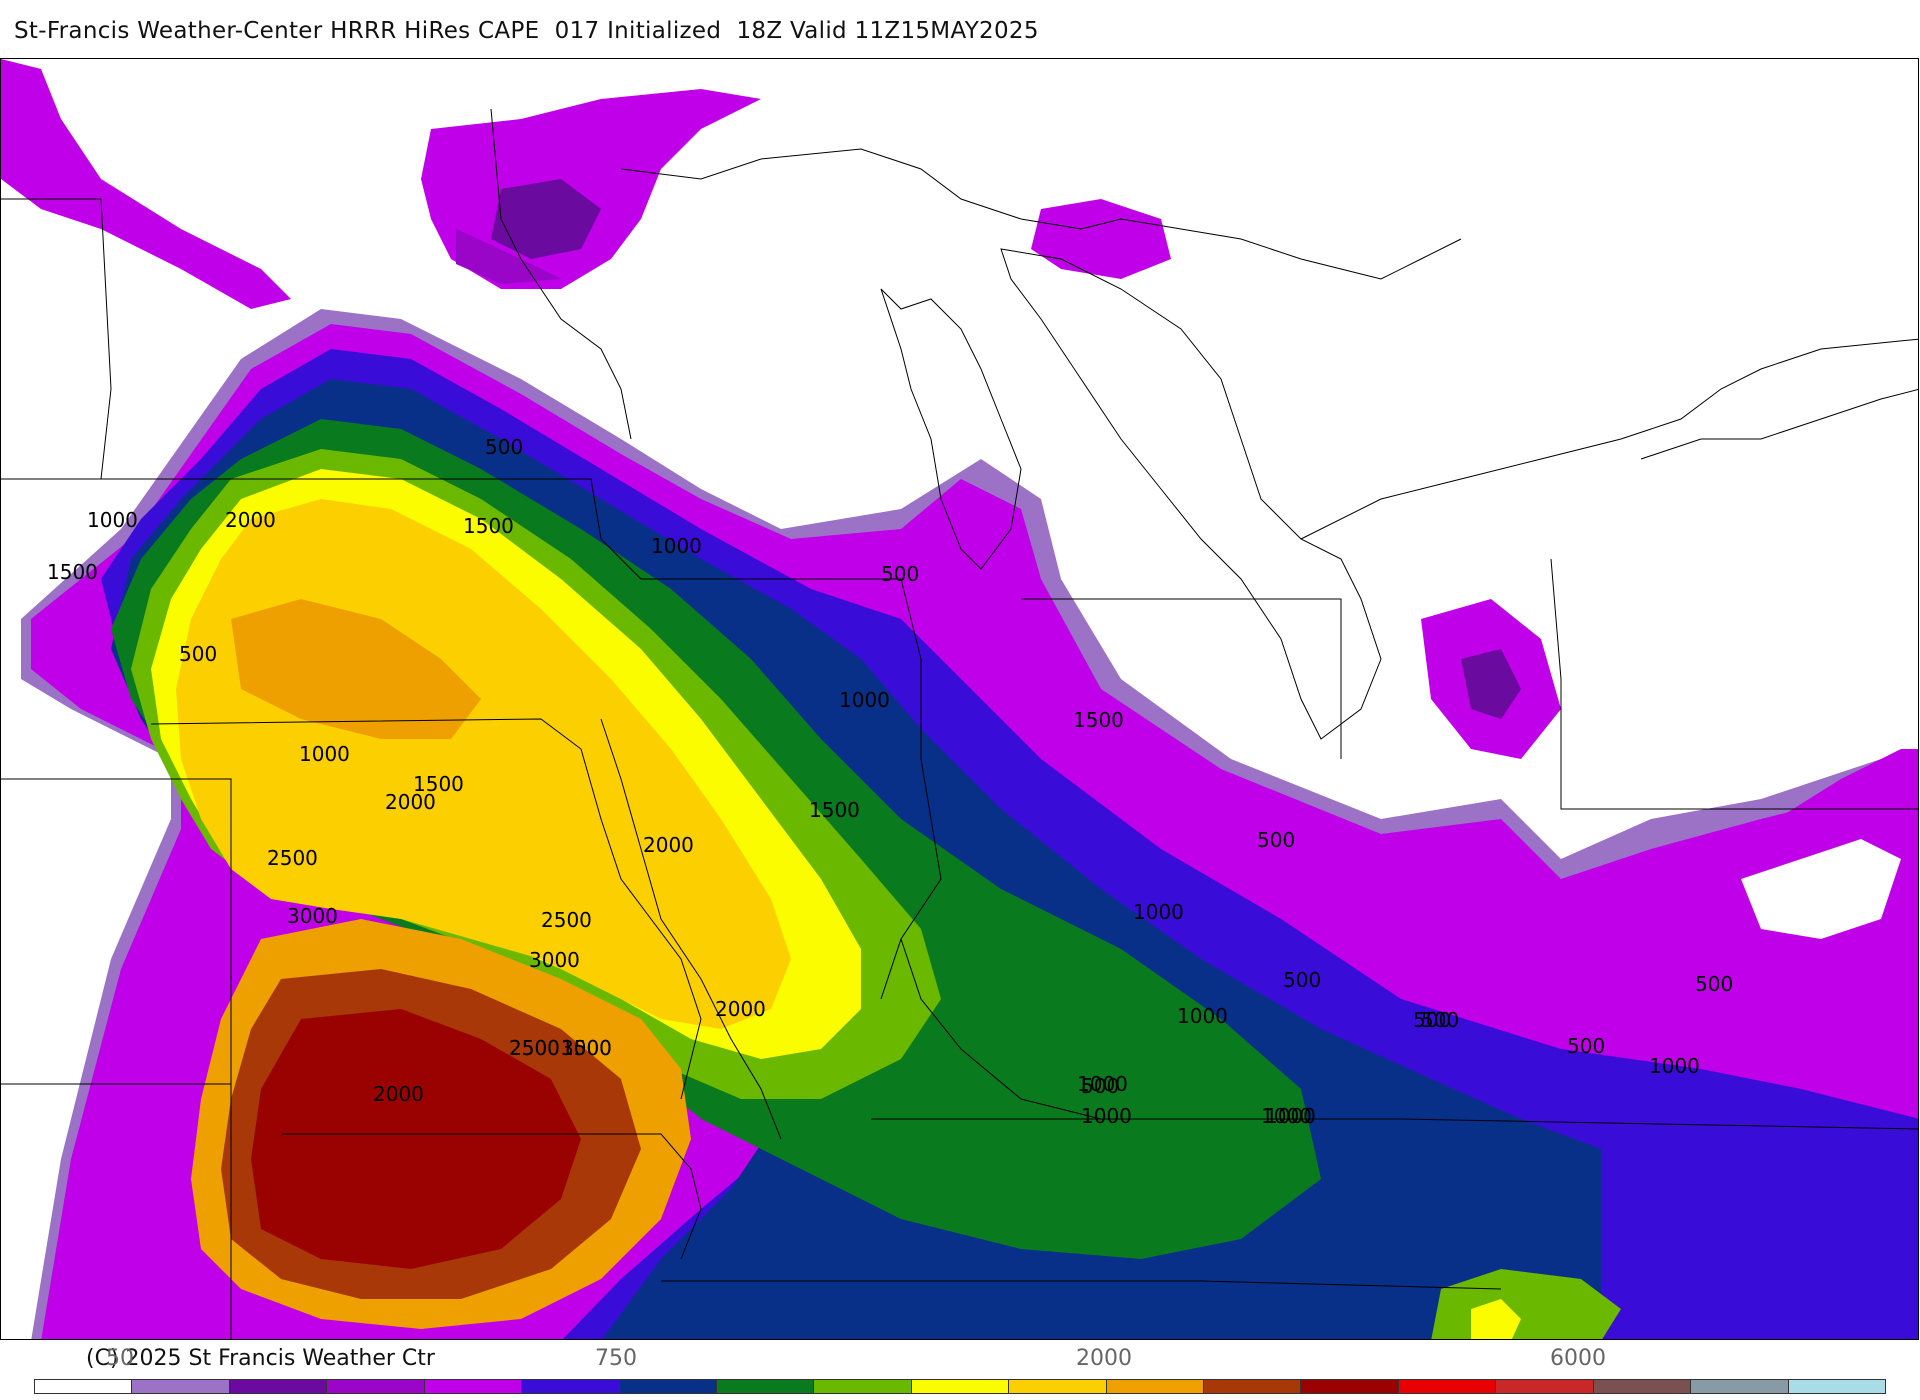 This screenshot has width=1920, height=1400. I want to click on boundary-lakes-outline, so click(951, 429).